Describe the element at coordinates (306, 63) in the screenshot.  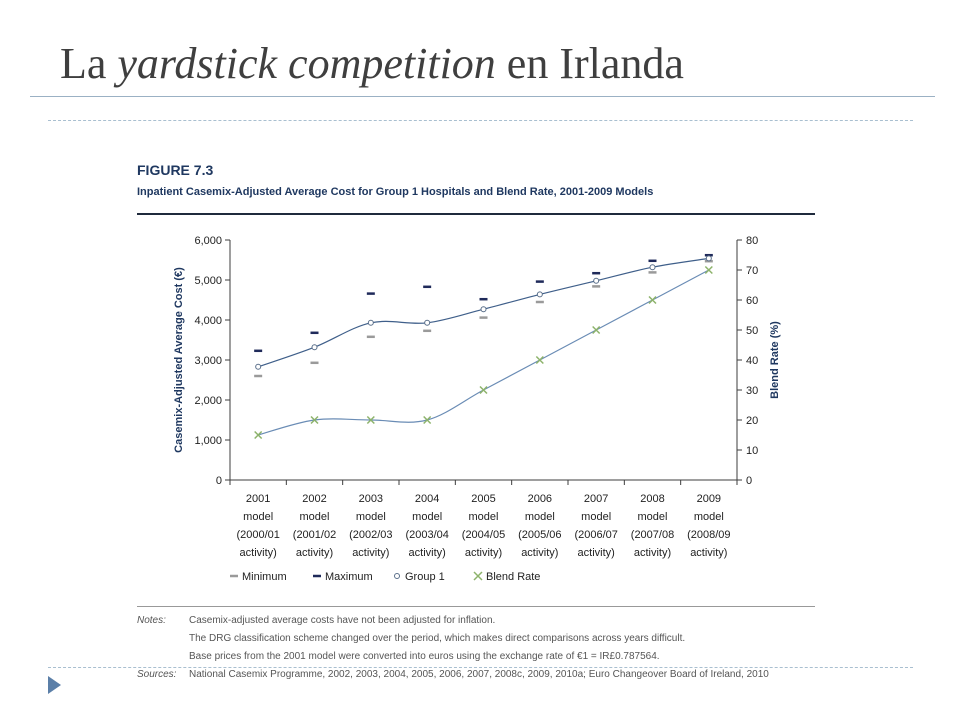
I see `title-italic: yardstick competition` at that location.